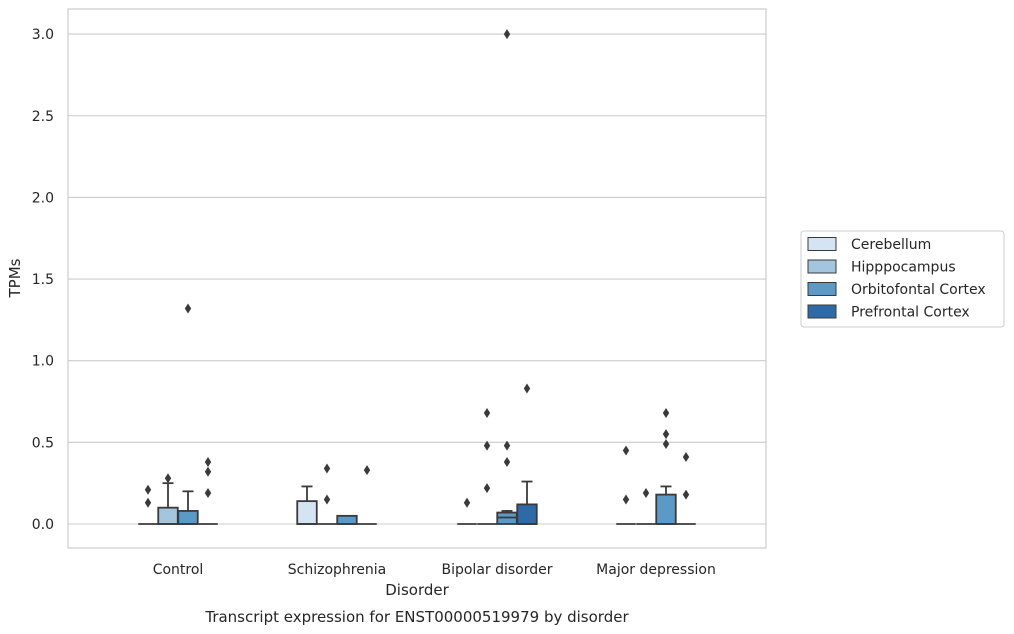 The width and height of the screenshot is (1014, 634). Describe the element at coordinates (918, 290) in the screenshot. I see `legend-label: Orbitofontal Cortex` at that location.